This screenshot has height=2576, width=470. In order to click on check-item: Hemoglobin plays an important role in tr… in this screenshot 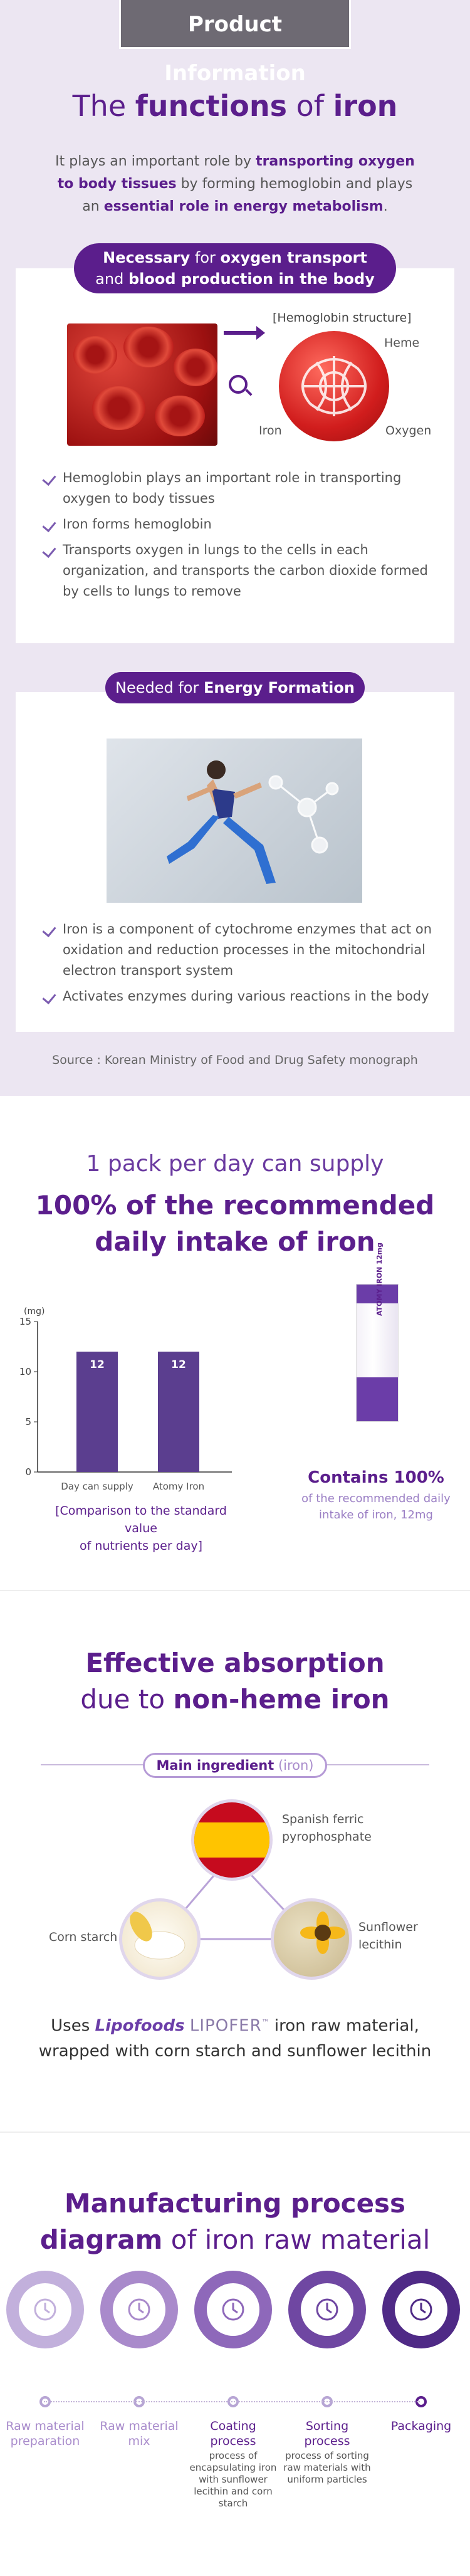, I will do `click(238, 488)`.